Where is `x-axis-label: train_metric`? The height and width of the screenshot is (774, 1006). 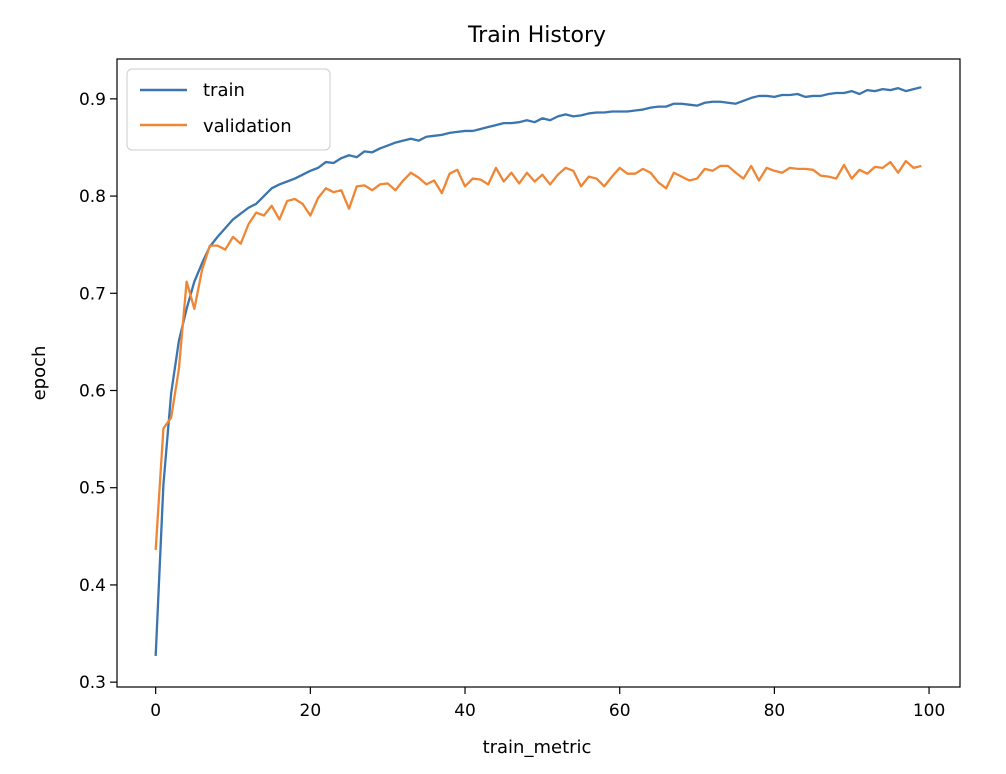
x-axis-label: train_metric is located at coordinates (537, 747).